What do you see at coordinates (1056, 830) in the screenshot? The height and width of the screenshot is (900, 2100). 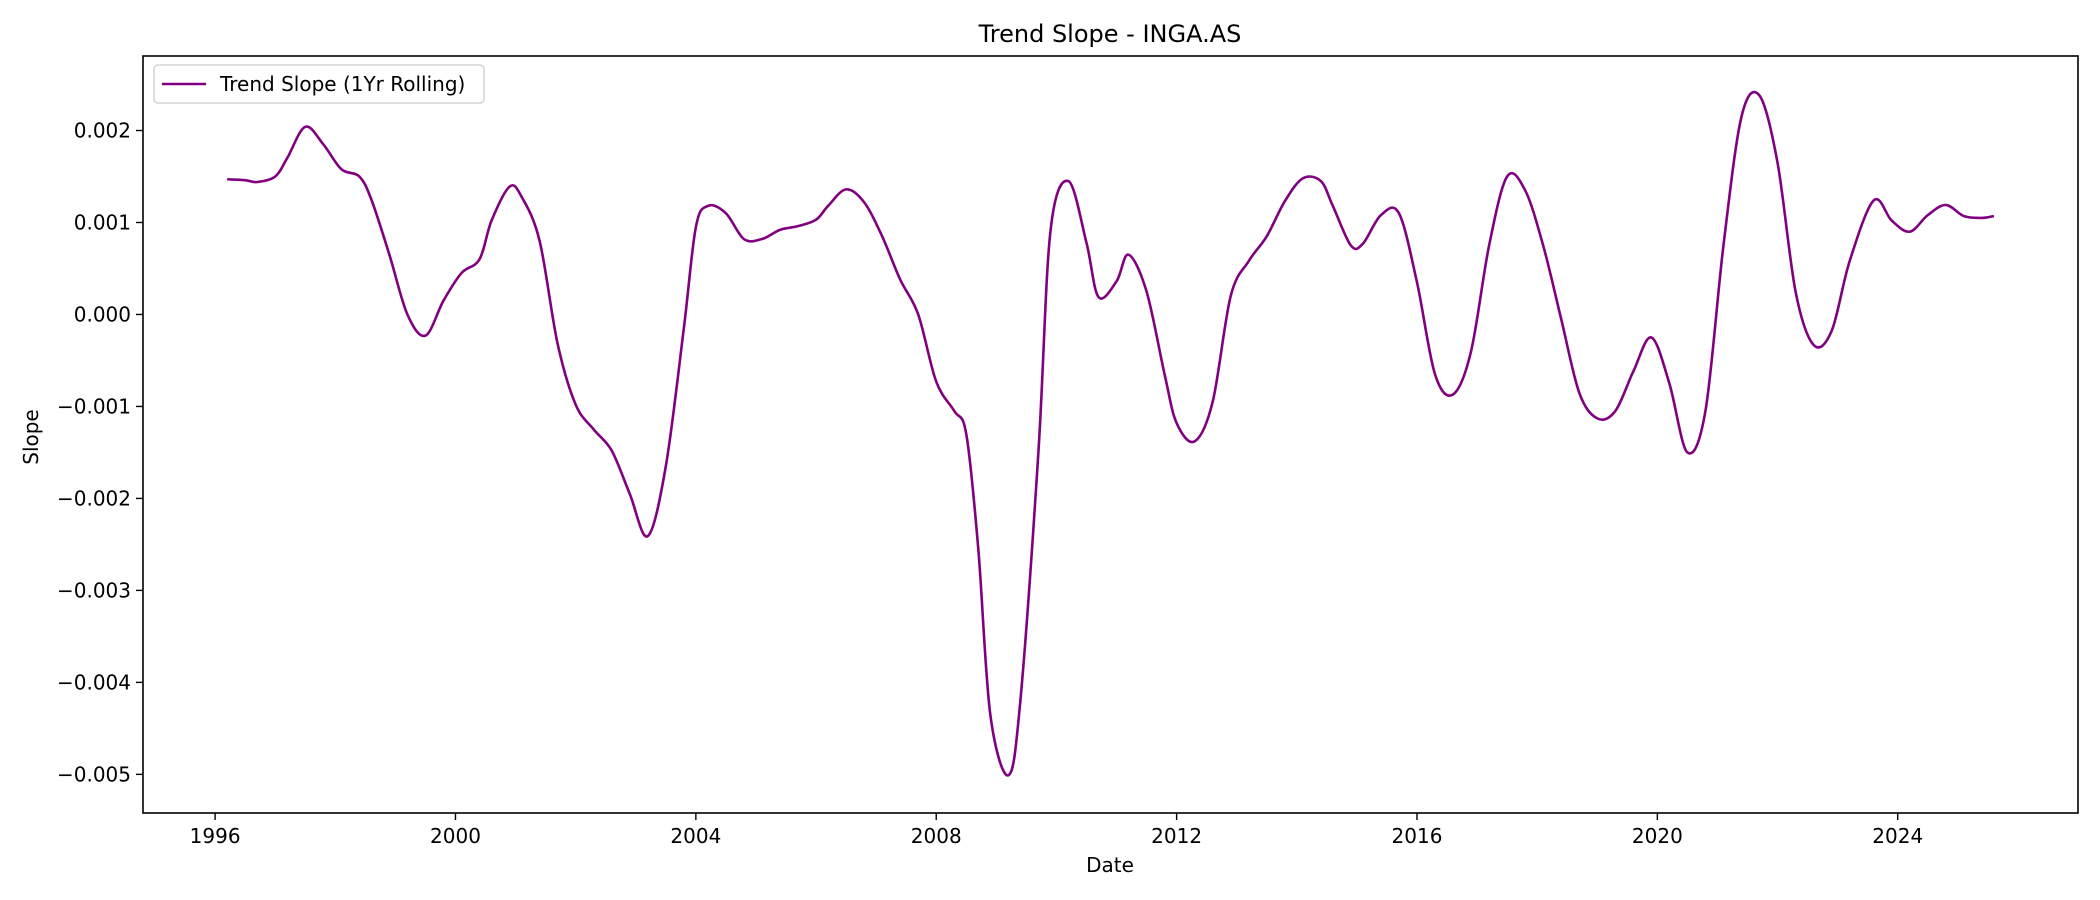 I see `x-axis-ticks: 1996 2000 2004 2008 2012 2016 2020 2024` at bounding box center [1056, 830].